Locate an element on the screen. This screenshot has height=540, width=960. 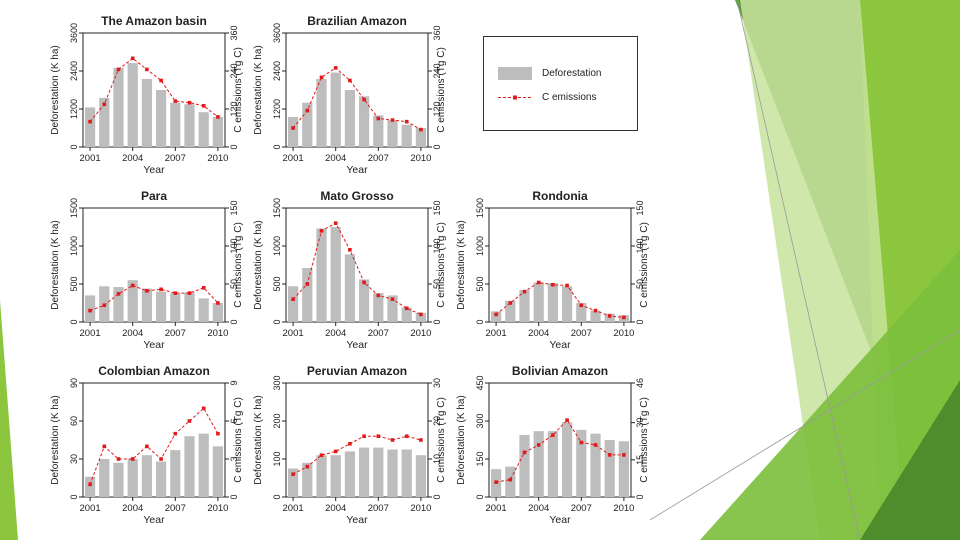
legend-bar-swatch is located at coordinates (515, 73).